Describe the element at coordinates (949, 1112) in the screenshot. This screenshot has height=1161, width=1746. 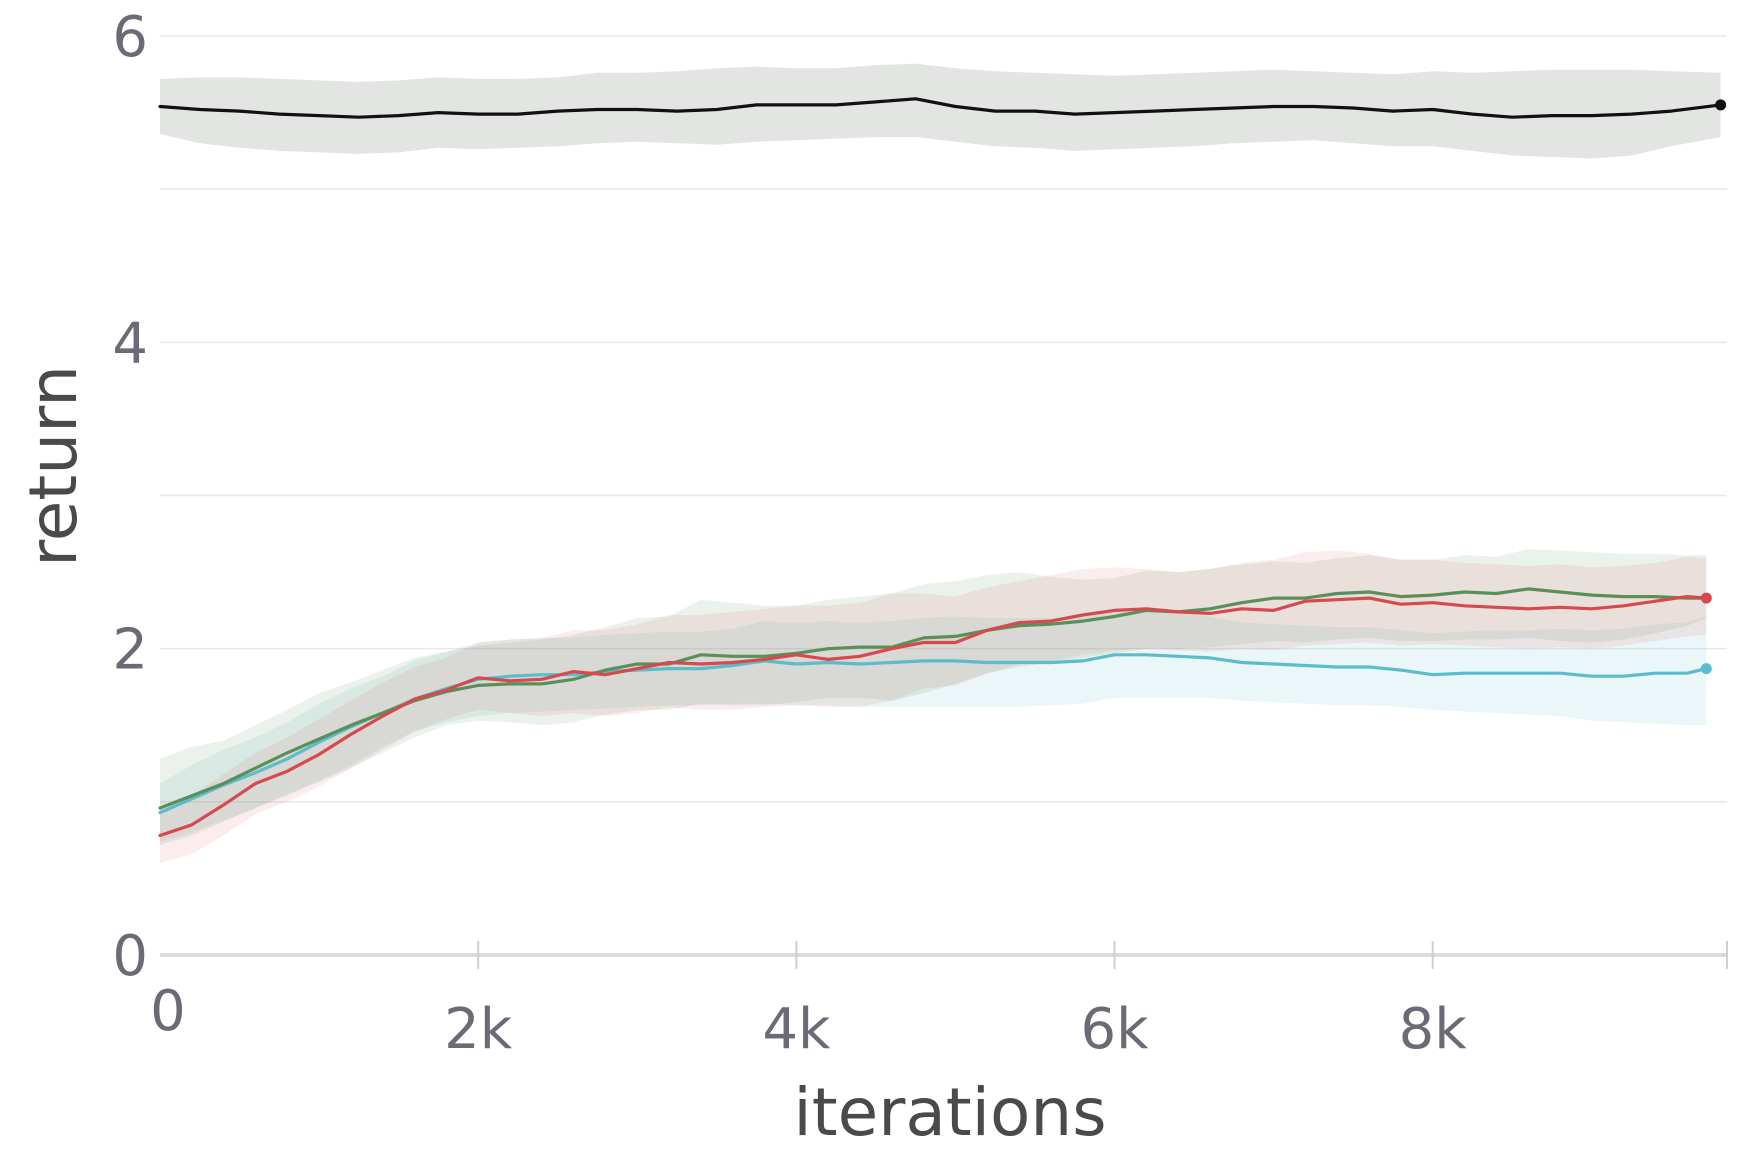
I see `x-axis-title: iterations` at that location.